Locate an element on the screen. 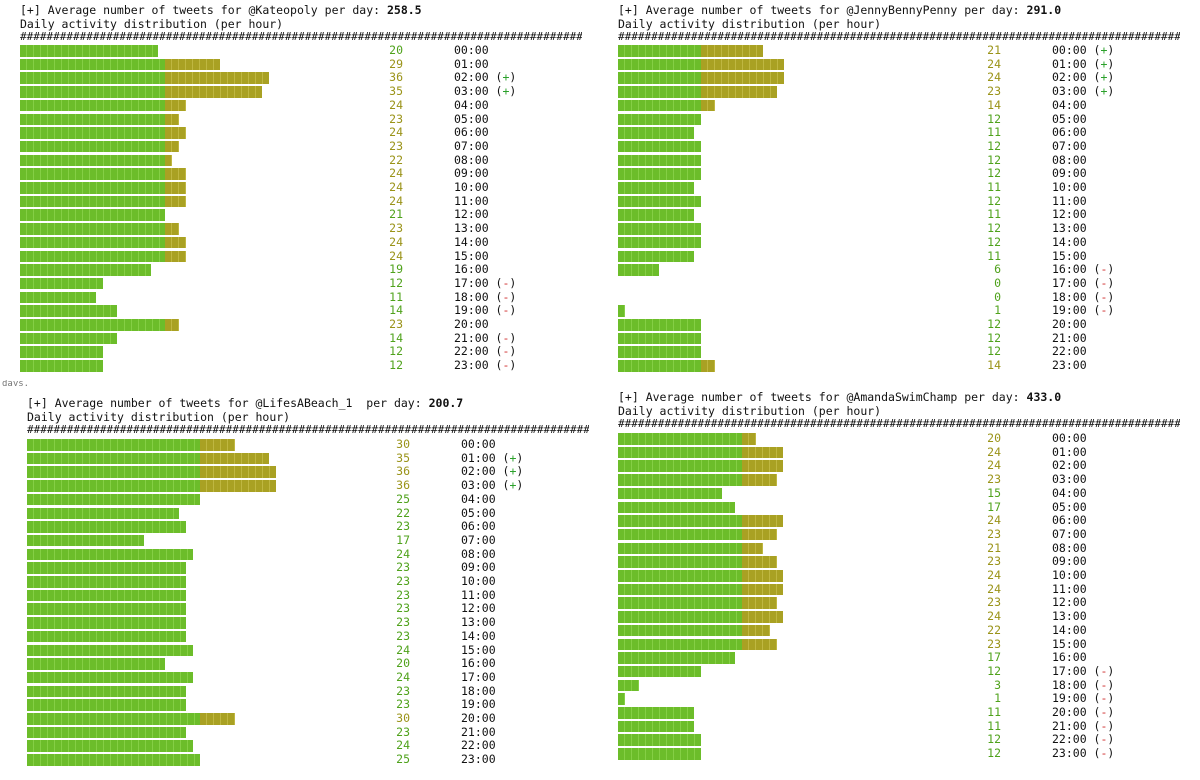 Image resolution: width=1200 pixels, height=780 pixels. hour-time: 16:00 is located at coordinates (1069, 269).